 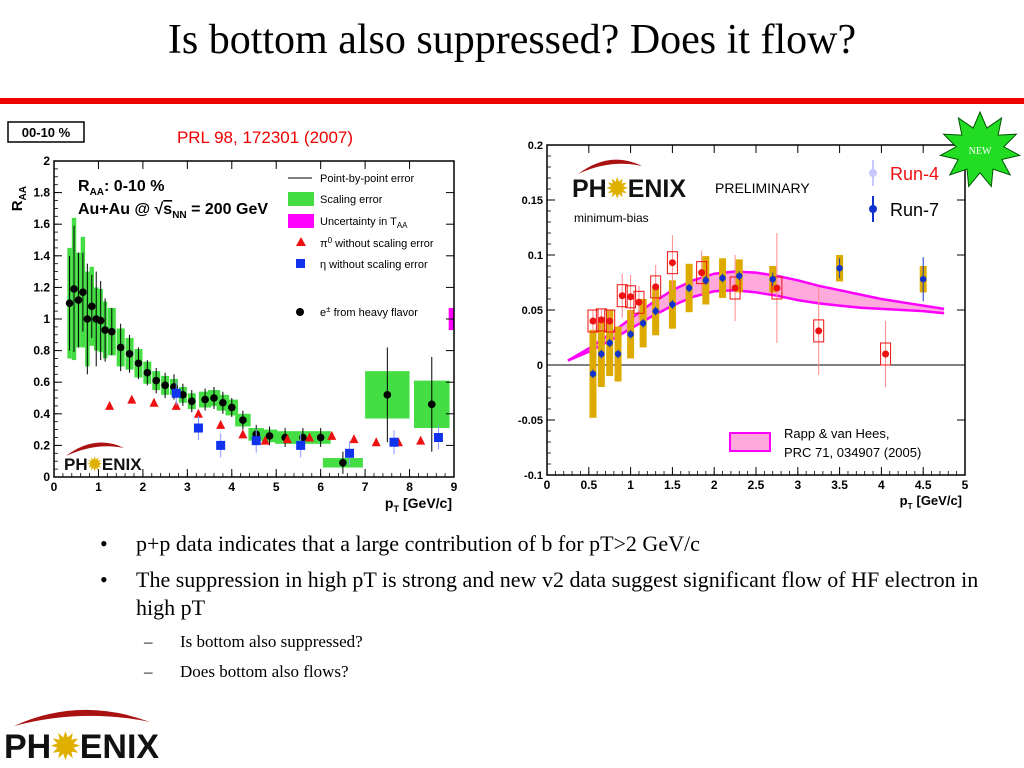 What do you see at coordinates (532, 201) in the screenshot?
I see `v2-y-tick-label: 0.15` at bounding box center [532, 201].